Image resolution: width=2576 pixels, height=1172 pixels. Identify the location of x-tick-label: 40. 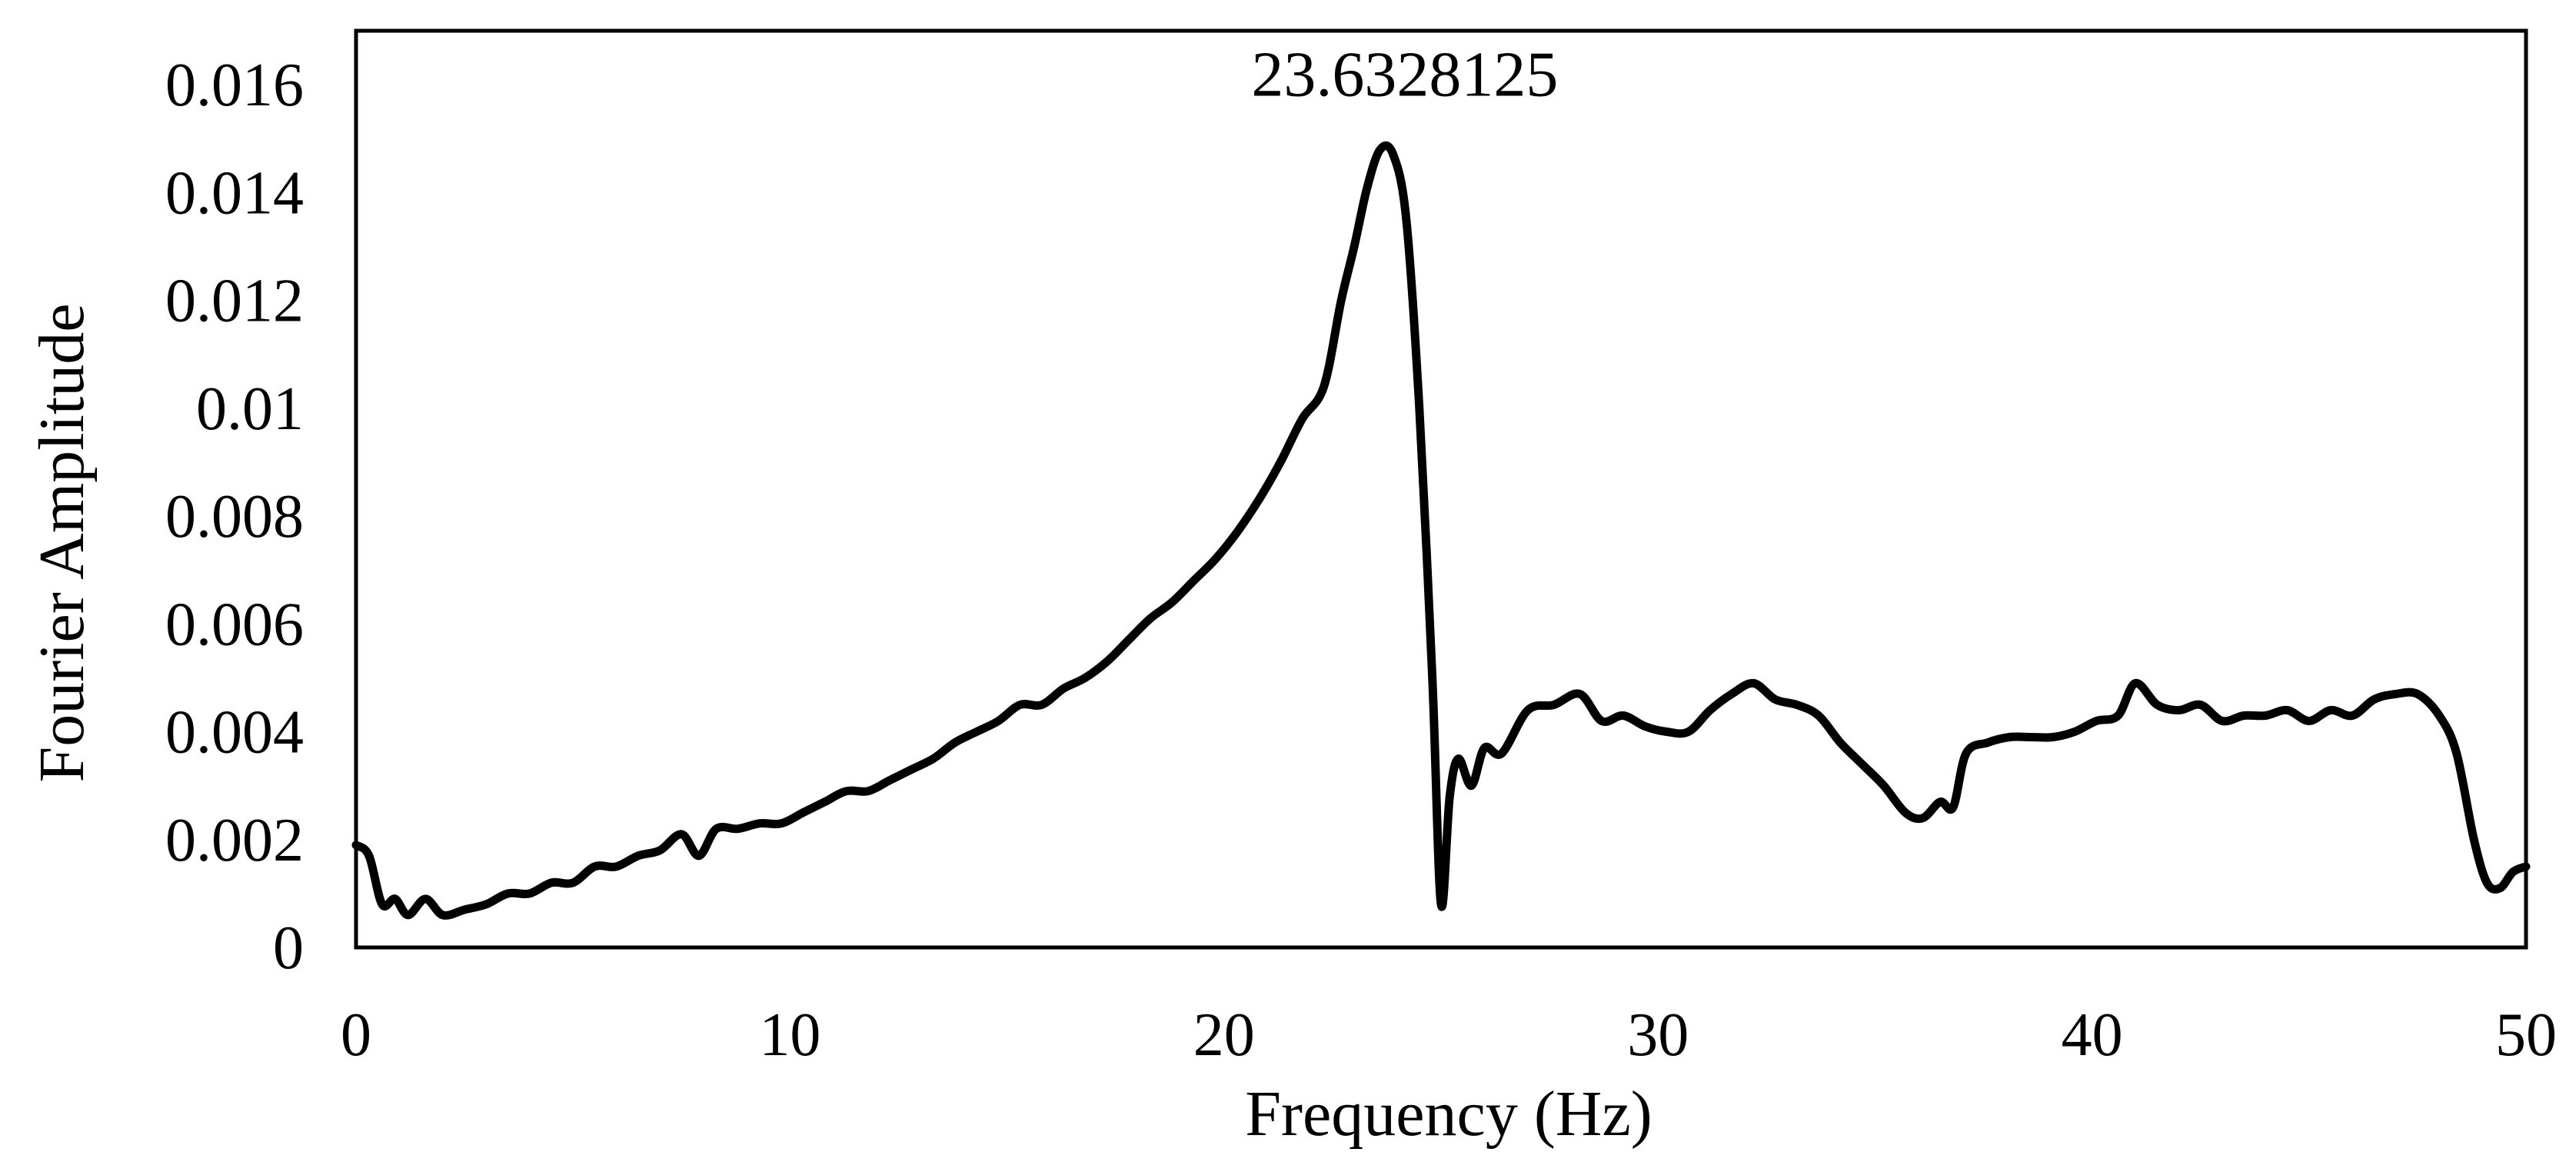
(2092, 1035).